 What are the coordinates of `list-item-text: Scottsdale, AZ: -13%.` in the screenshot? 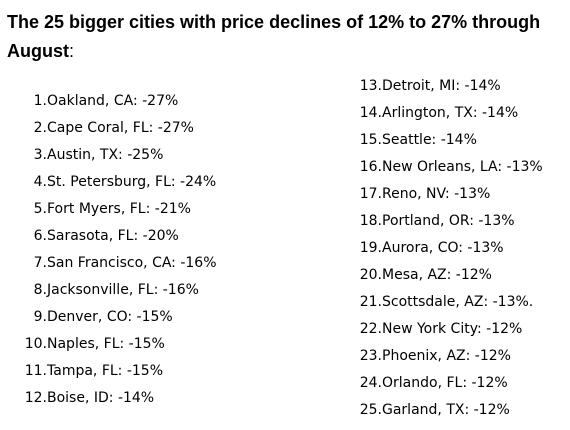 It's located at (458, 302).